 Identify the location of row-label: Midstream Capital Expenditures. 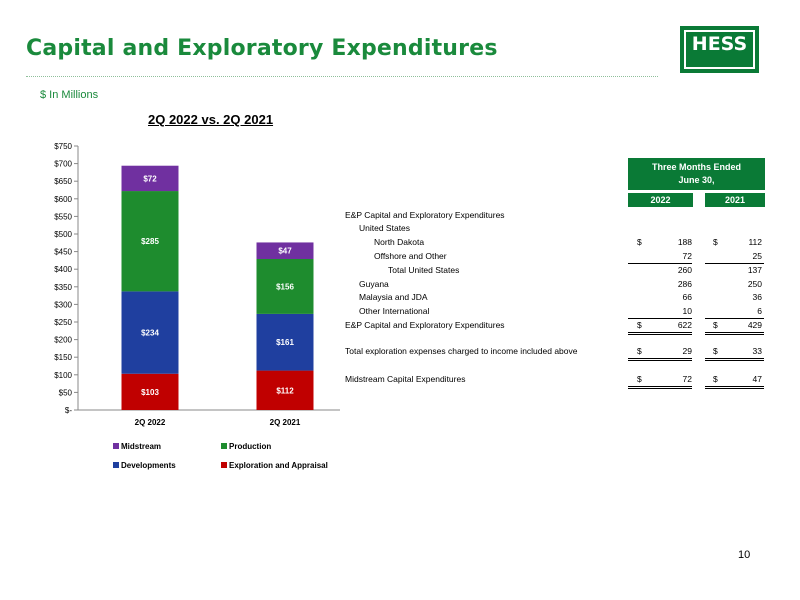
(405, 379).